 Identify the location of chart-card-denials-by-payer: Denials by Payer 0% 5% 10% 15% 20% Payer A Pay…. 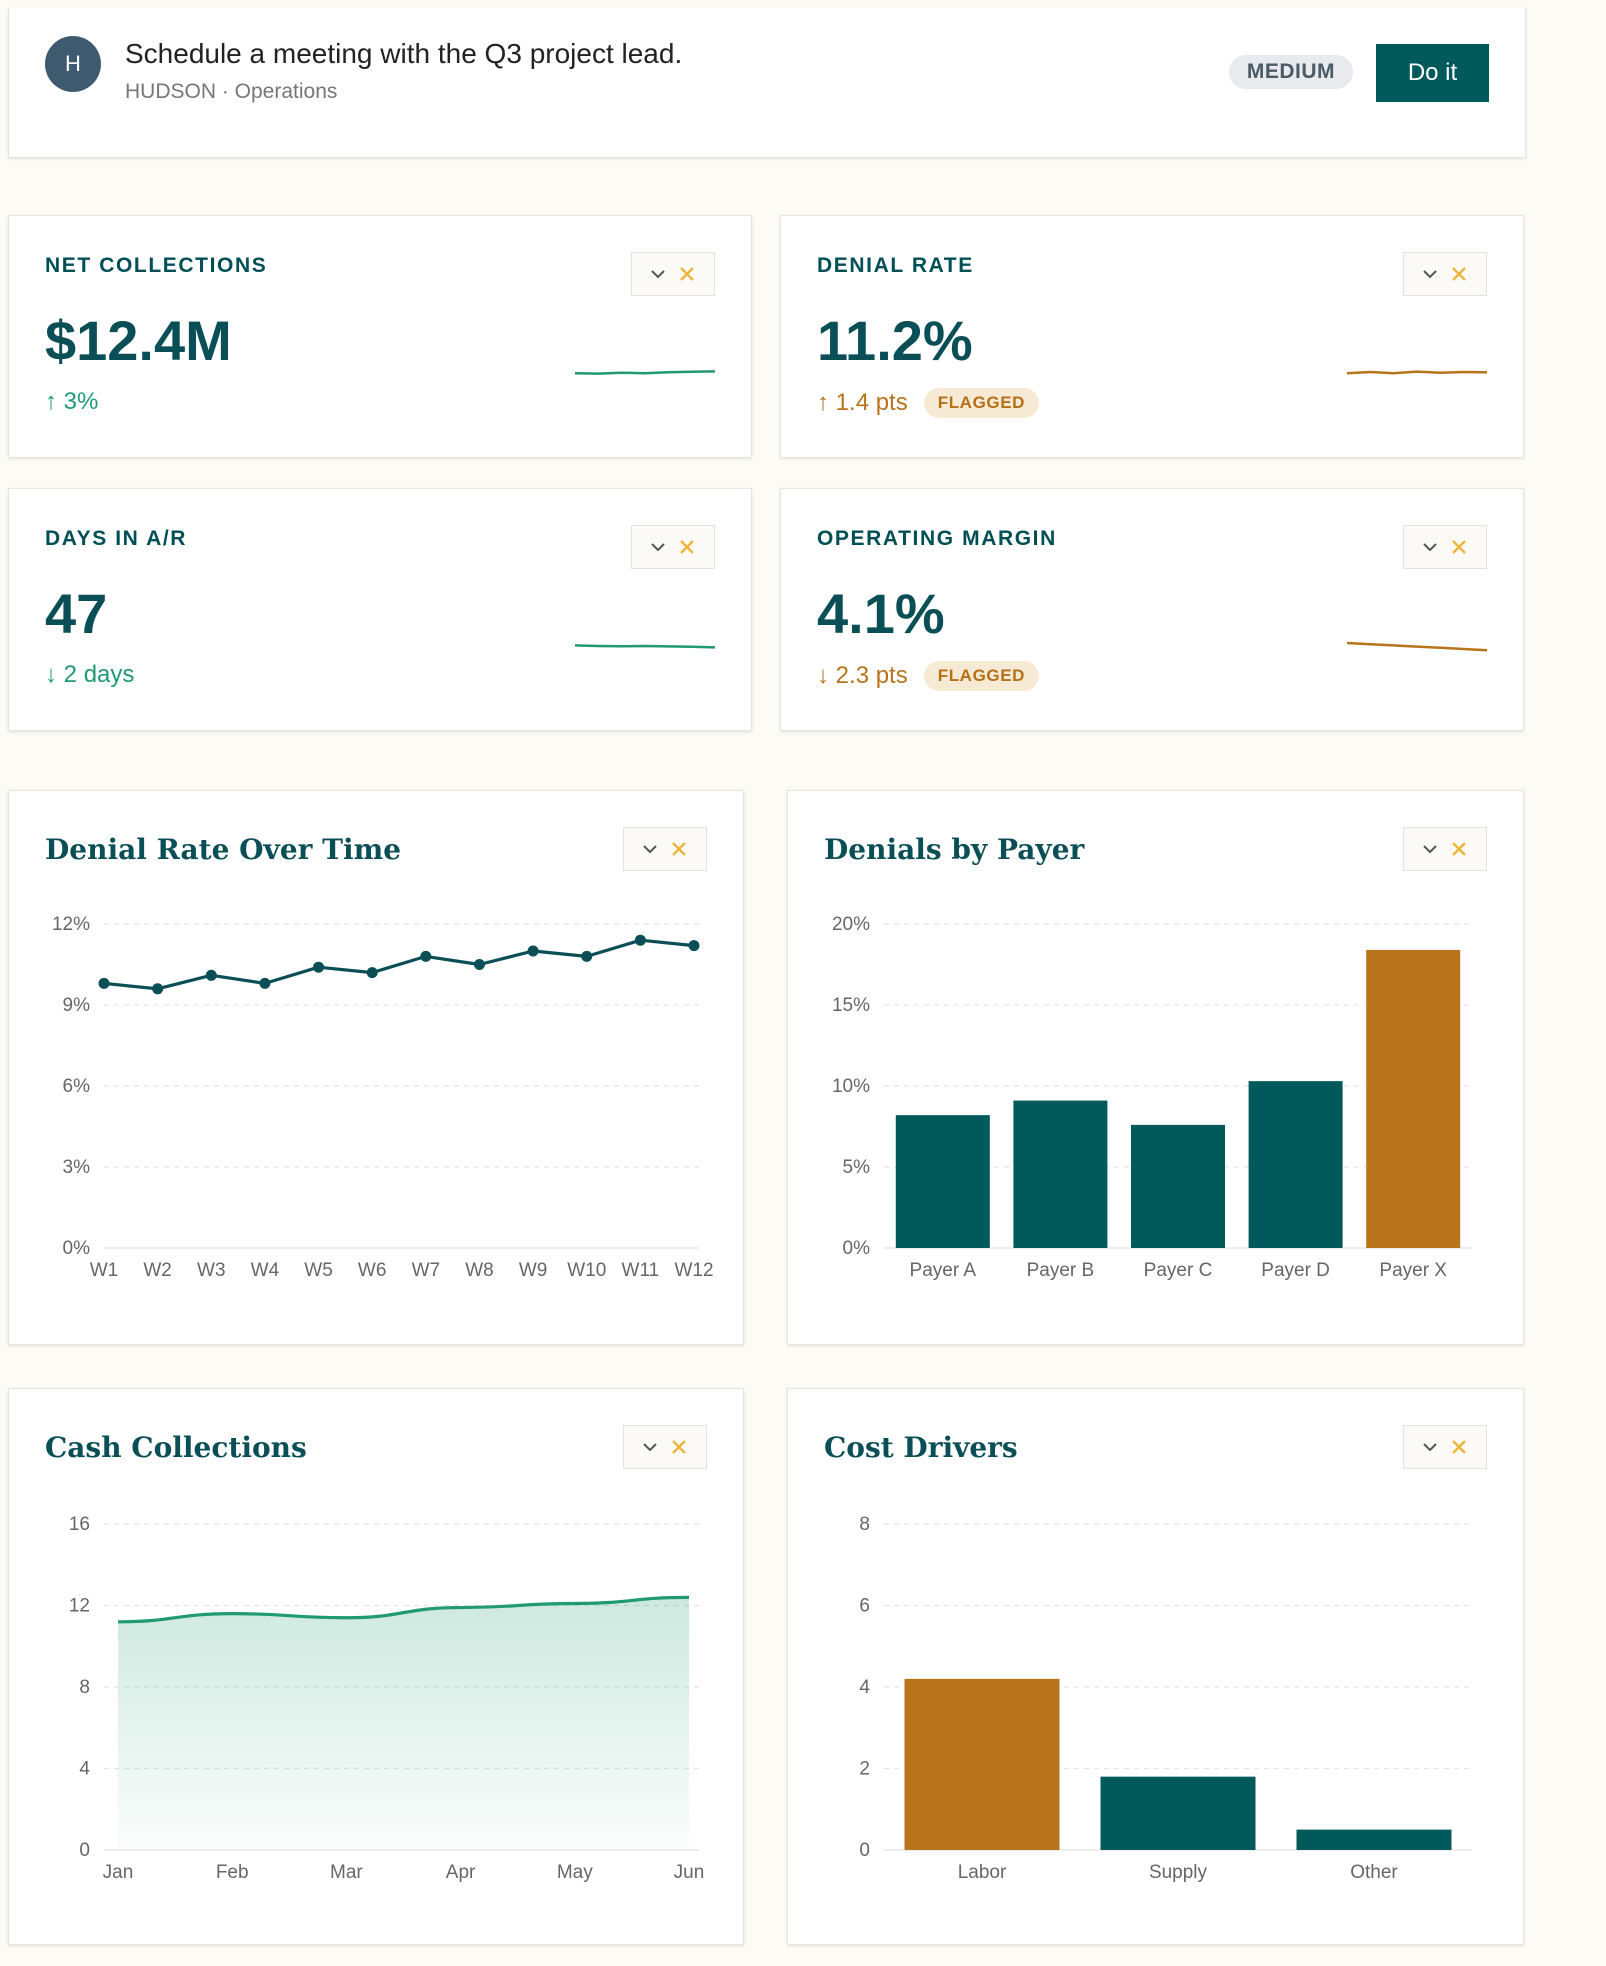
(1155, 1067).